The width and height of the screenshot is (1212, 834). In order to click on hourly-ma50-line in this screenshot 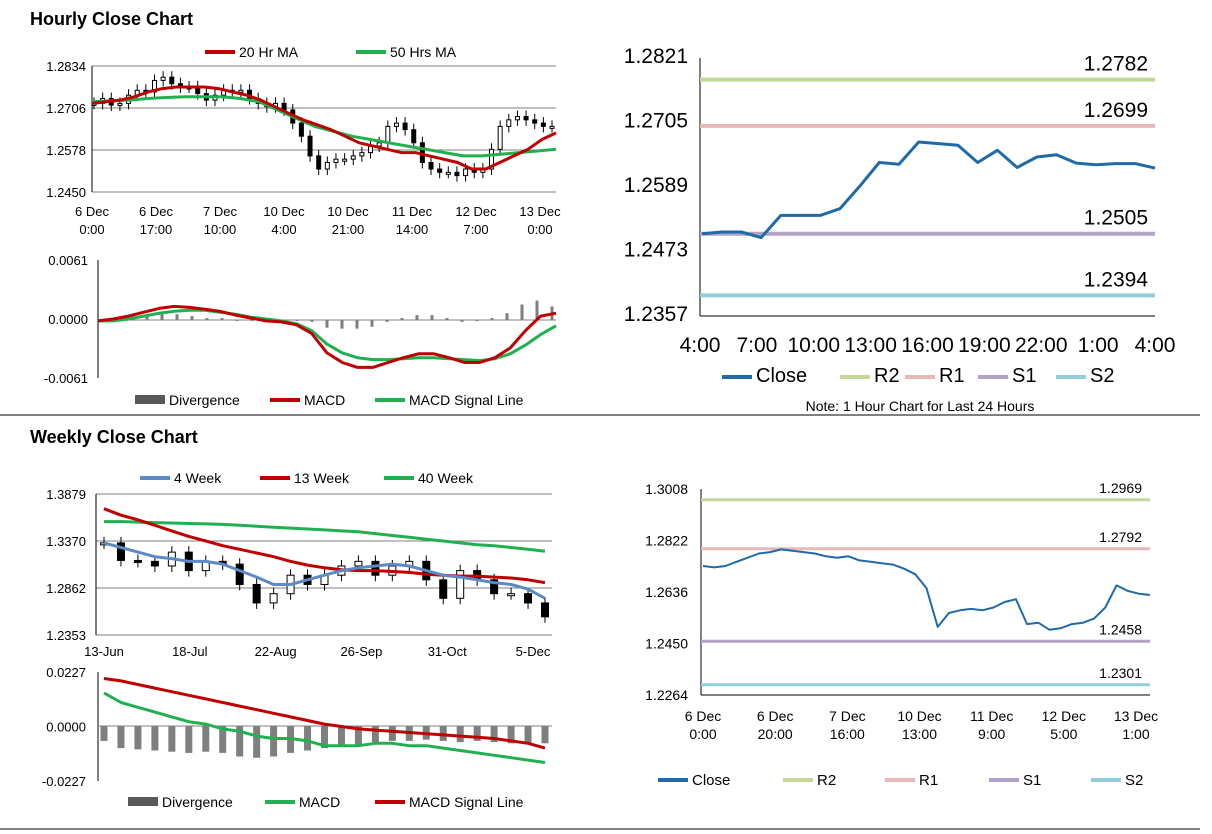, I will do `click(324, 126)`.